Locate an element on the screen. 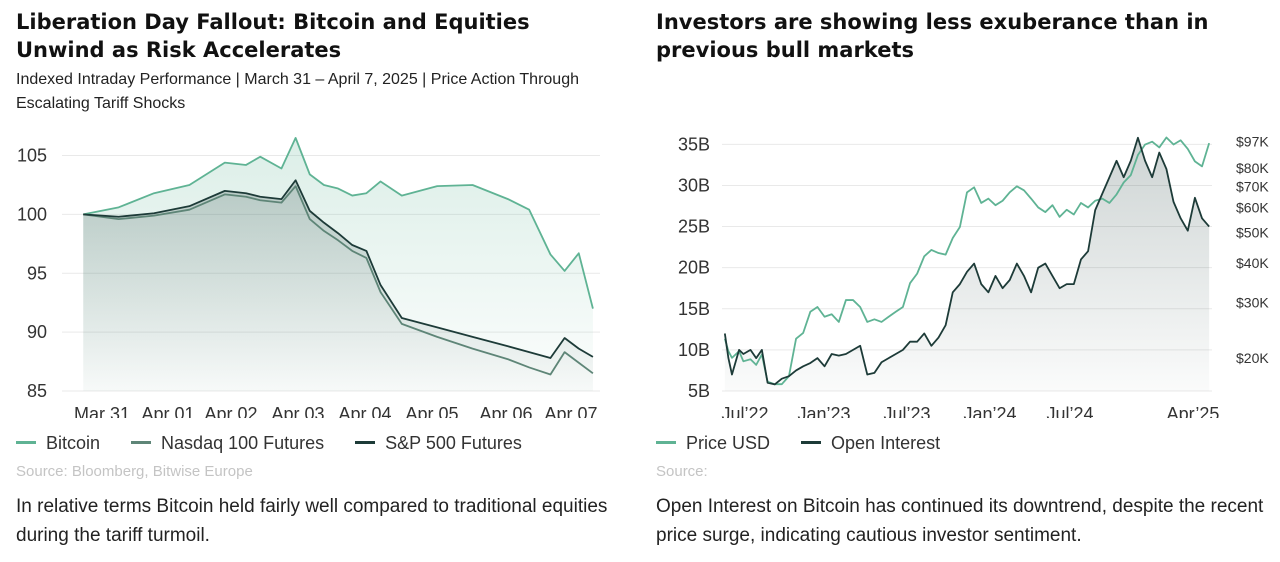 The image size is (1280, 562). legend-swatch-bitcoin is located at coordinates (26, 442).